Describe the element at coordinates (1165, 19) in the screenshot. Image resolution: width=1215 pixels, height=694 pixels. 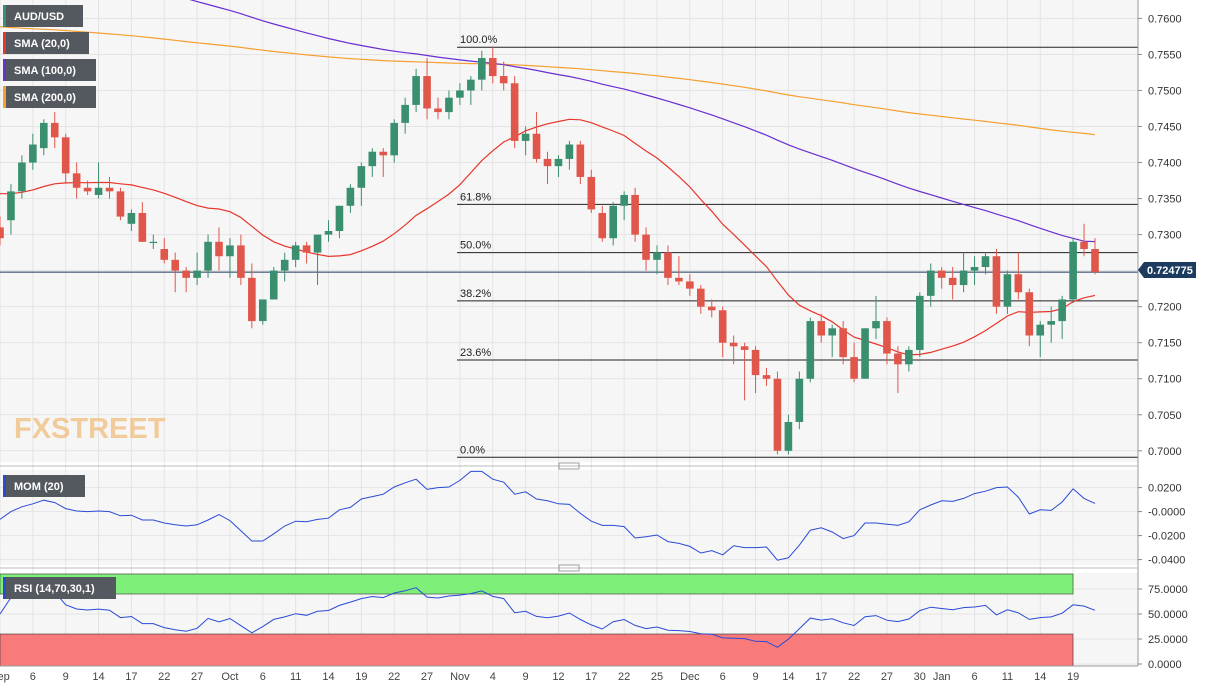
I see `price-y-tick-label: 0.7600` at that location.